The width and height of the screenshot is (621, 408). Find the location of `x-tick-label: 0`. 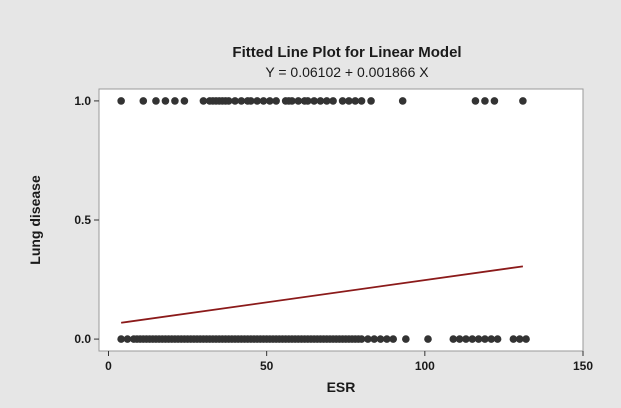

x-tick-label: 0 is located at coordinates (108, 366).